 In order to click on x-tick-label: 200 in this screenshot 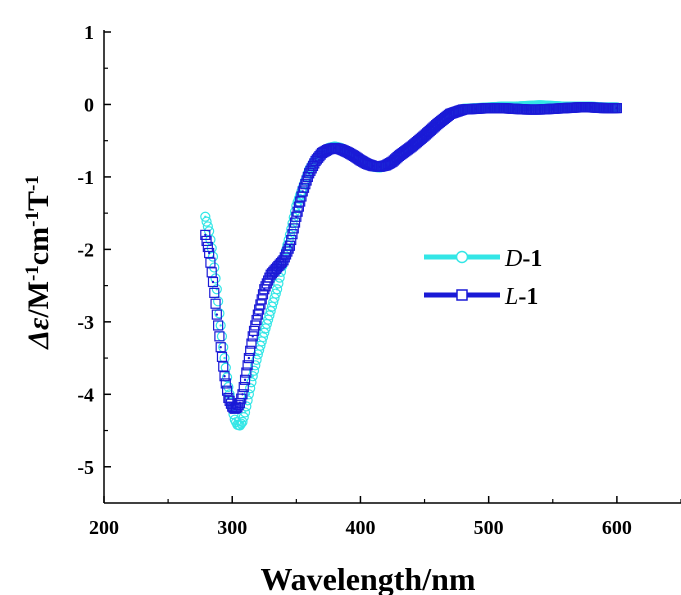, I will do `click(104, 528)`.